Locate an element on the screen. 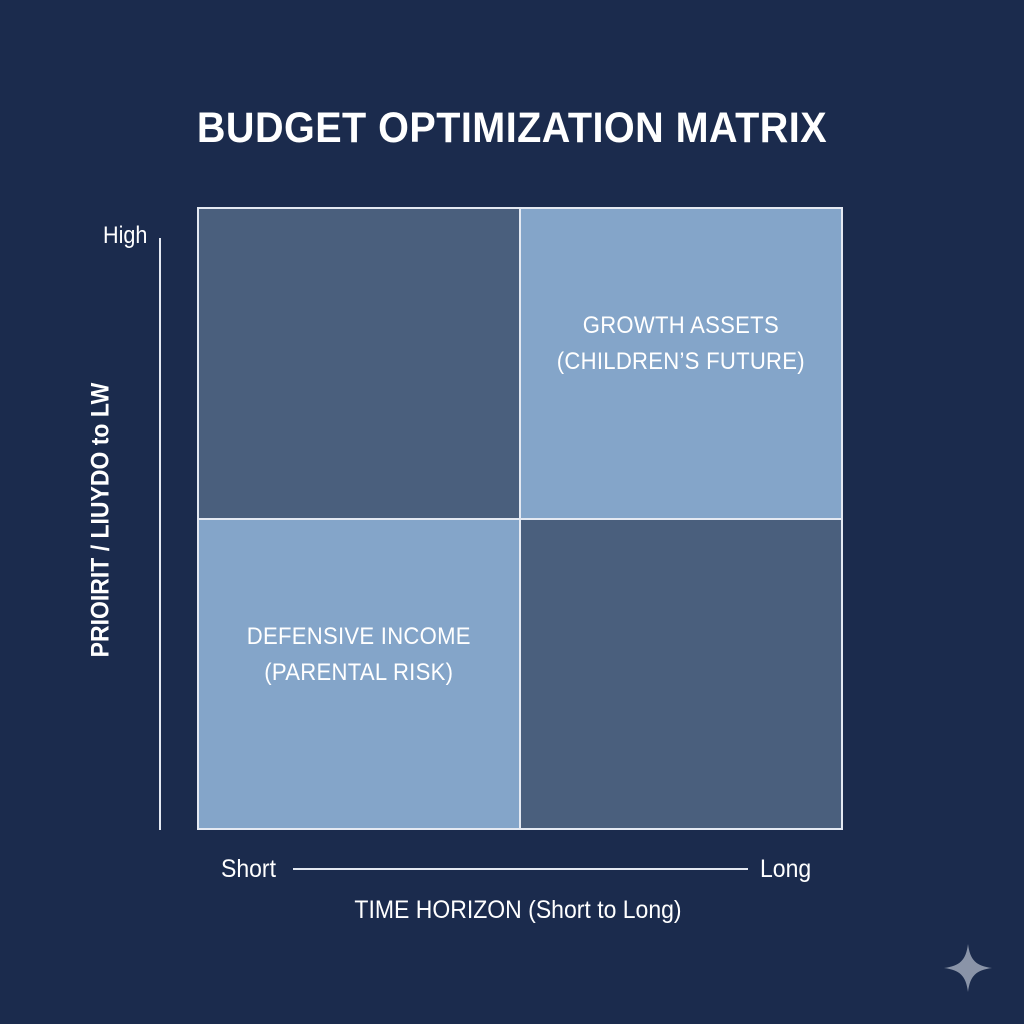 The image size is (1024, 1024). quadrant-label-line2: (PARENTAL RISK) is located at coordinates (359, 672).